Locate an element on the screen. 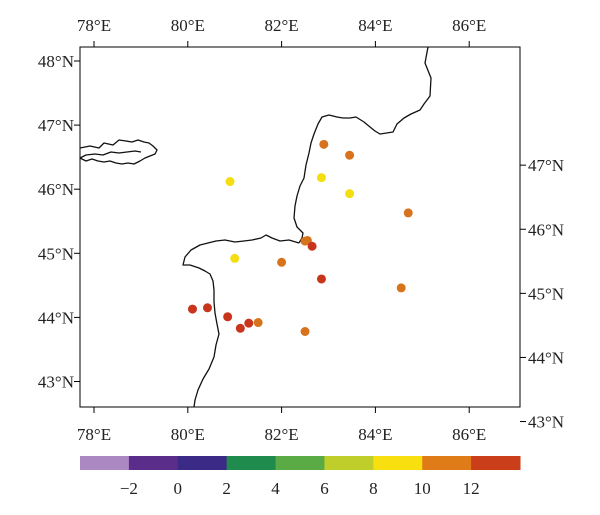  top-label-1: 80°E is located at coordinates (188, 25).